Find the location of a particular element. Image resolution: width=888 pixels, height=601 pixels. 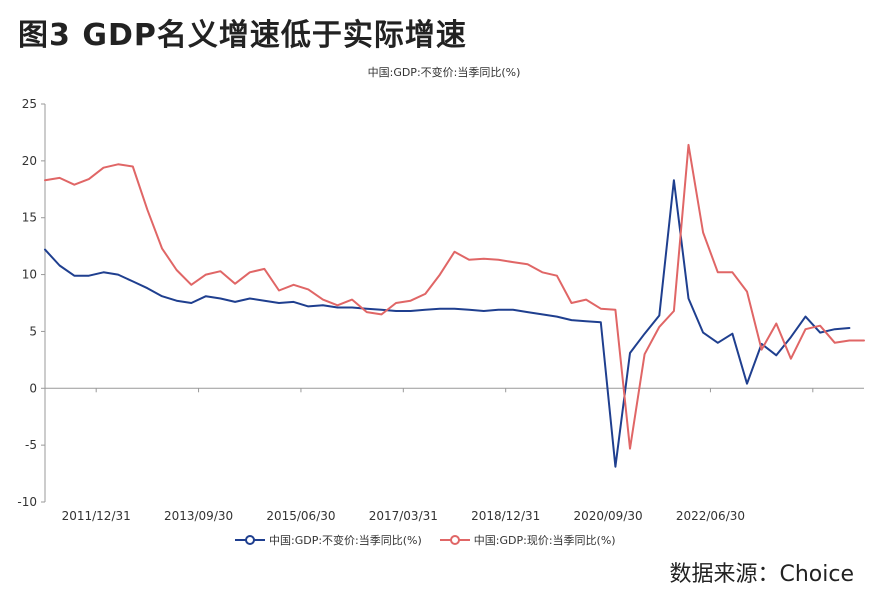

legend-item-nominal: 中国:GDP:现价:当季同比(%) is located at coordinates (527, 540).